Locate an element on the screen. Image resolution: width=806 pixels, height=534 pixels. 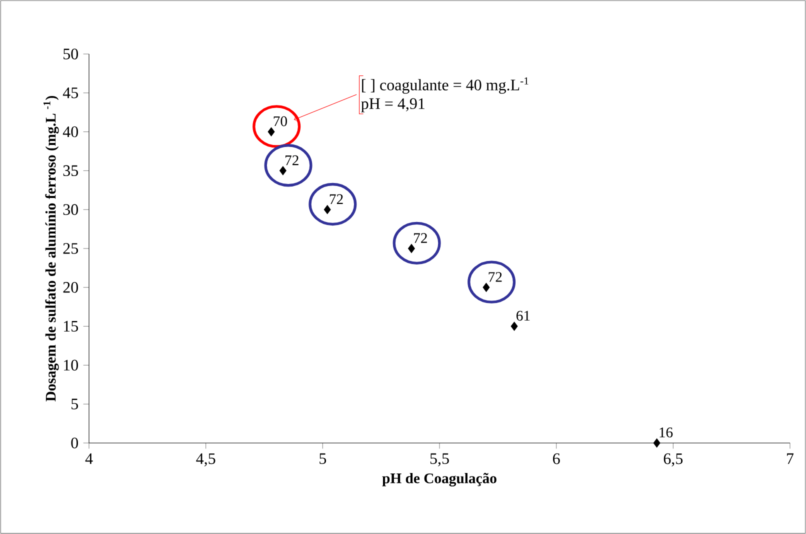
x-tick-label: 6 is located at coordinates (556, 458).